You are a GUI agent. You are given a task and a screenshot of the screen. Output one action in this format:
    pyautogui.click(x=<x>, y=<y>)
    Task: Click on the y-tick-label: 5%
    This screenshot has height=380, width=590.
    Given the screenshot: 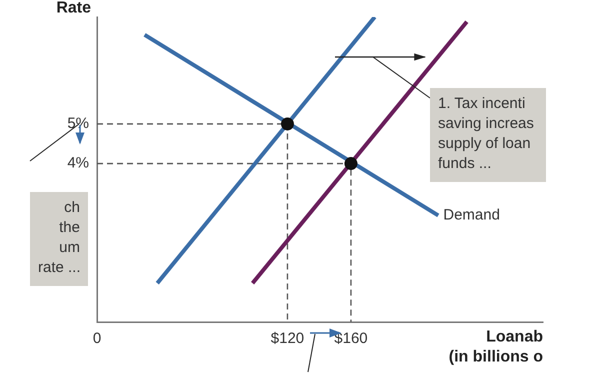 What is the action you would take?
    pyautogui.click(x=78, y=123)
    